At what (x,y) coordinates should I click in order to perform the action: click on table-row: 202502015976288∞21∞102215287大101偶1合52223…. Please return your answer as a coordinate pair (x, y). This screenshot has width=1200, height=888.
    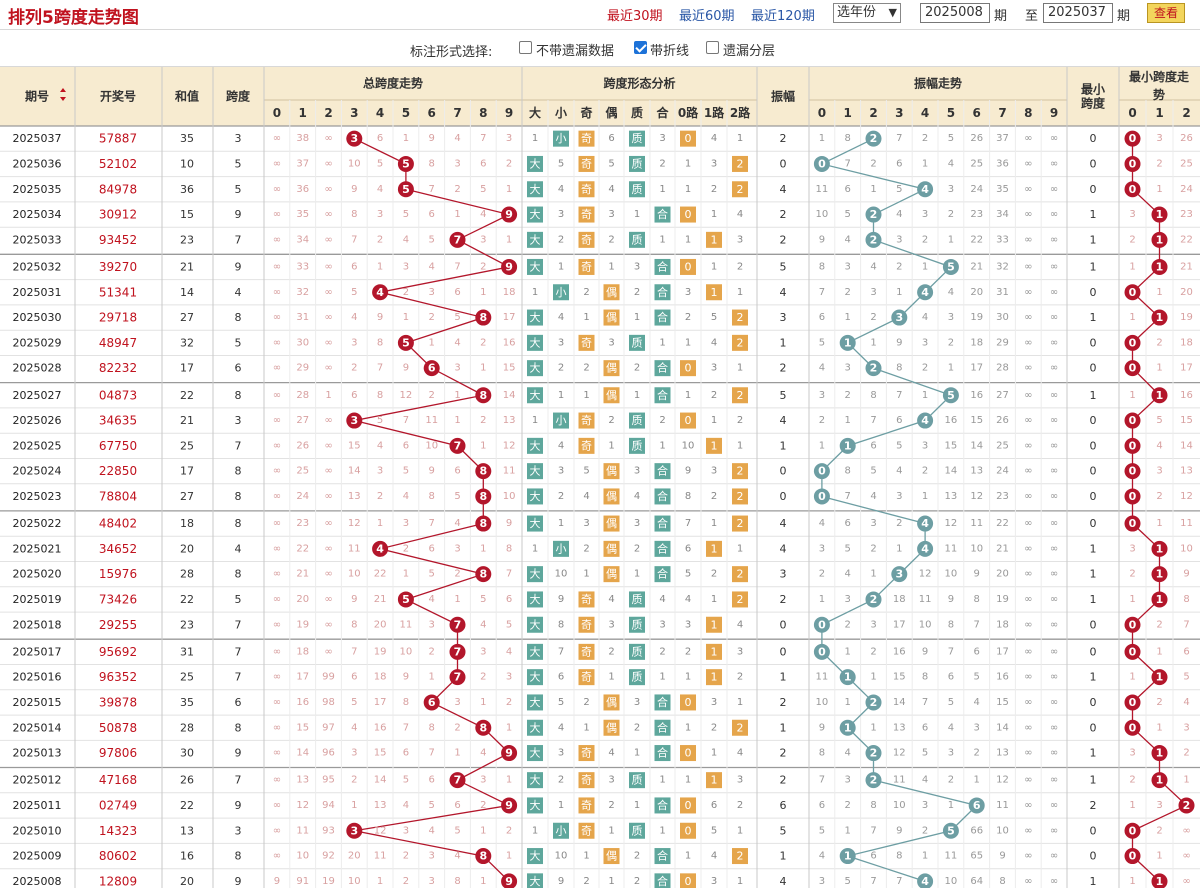
    Looking at the image, I should click on (601, 574).